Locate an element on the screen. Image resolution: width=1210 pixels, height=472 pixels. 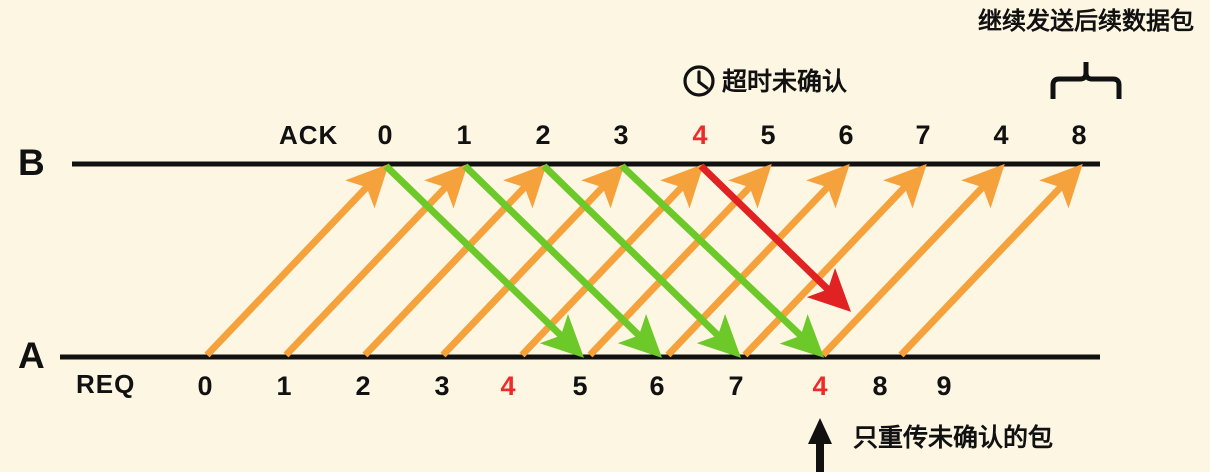
ack-seq-label-3: 3 is located at coordinates (621, 135).